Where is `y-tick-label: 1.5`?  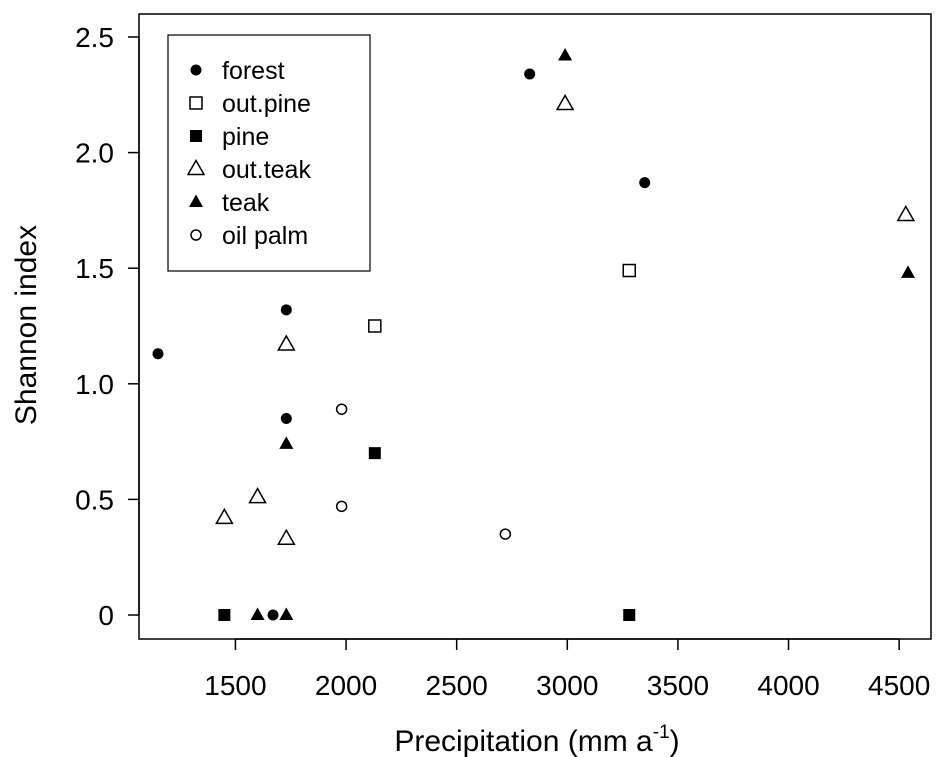
y-tick-label: 1.5 is located at coordinates (94, 268).